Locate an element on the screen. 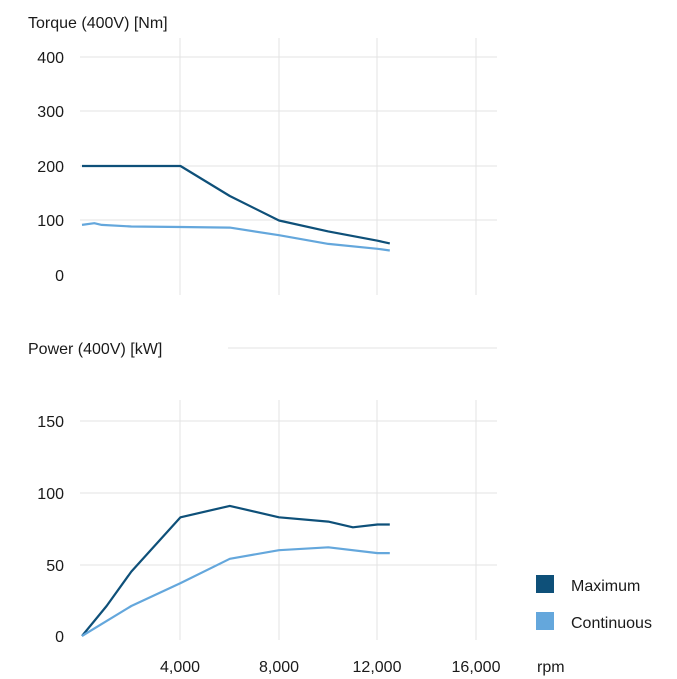 The image size is (677, 679). power-series-maximum is located at coordinates (235, 570).